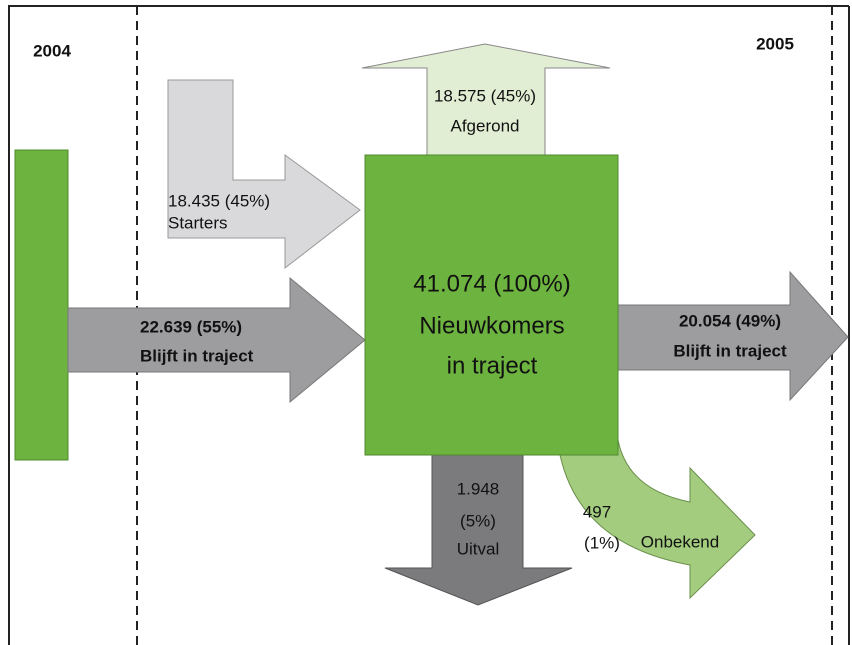 The height and width of the screenshot is (645, 852). What do you see at coordinates (478, 520) in the screenshot?
I see `flow-label: (5%)` at bounding box center [478, 520].